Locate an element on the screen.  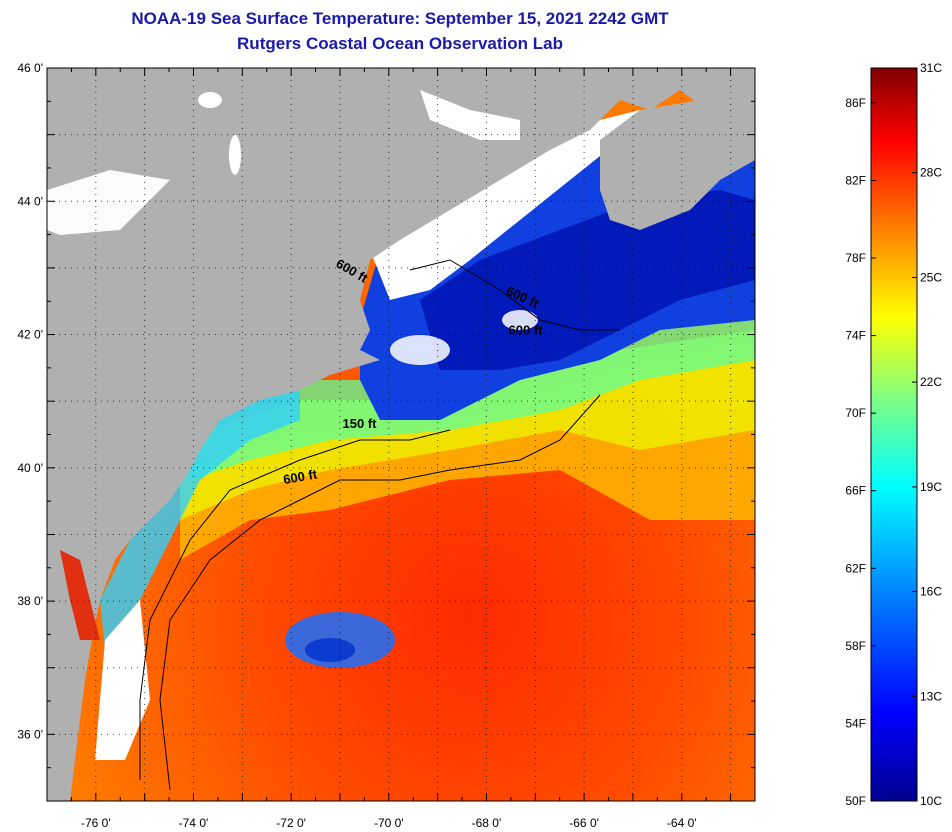
nova-scotia is located at coordinates (677, 160).